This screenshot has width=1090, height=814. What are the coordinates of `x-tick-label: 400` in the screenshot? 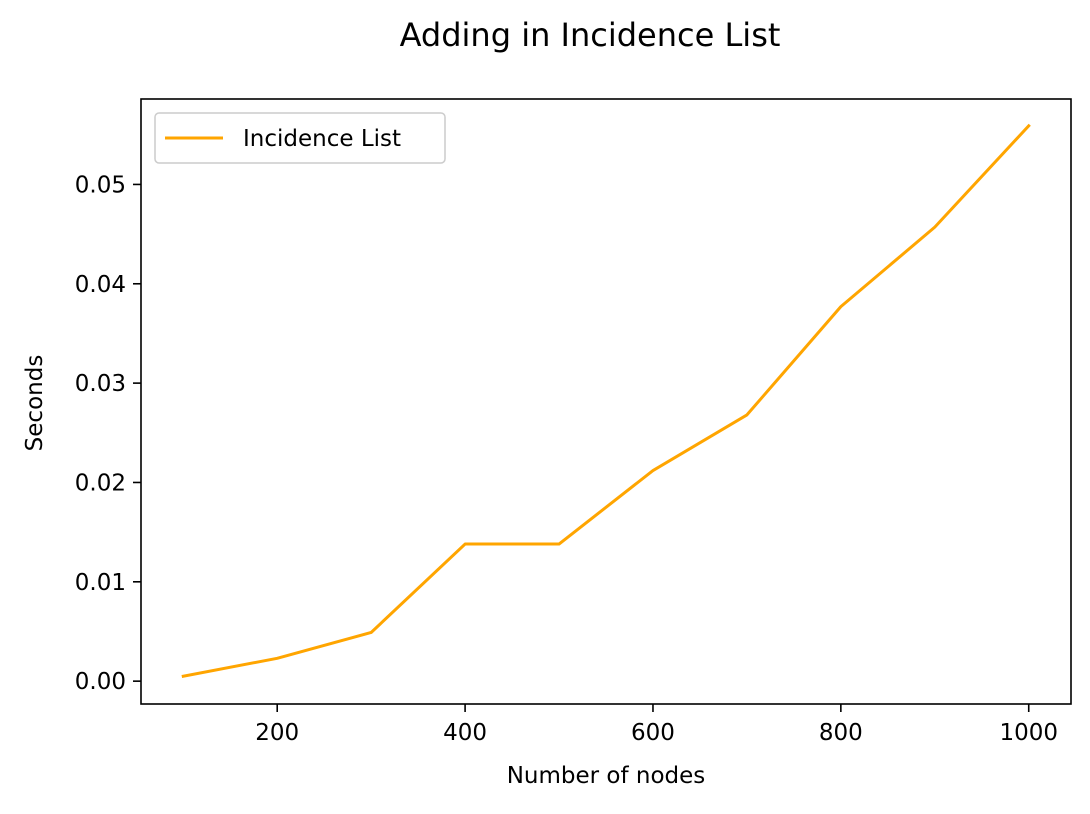 It's located at (465, 733).